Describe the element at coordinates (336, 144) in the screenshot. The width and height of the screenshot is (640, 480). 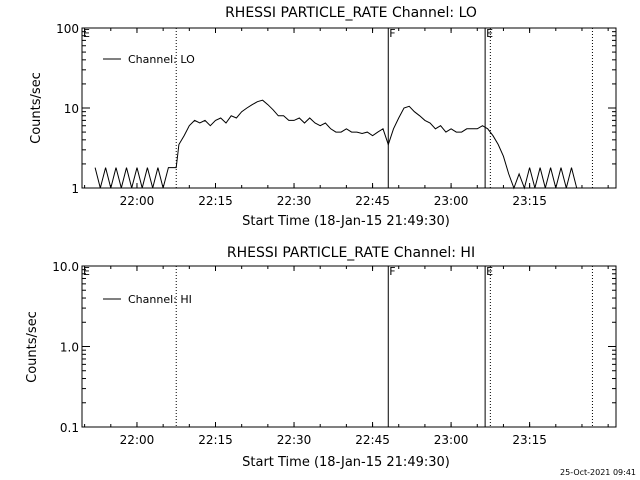
I see `series-line` at that location.